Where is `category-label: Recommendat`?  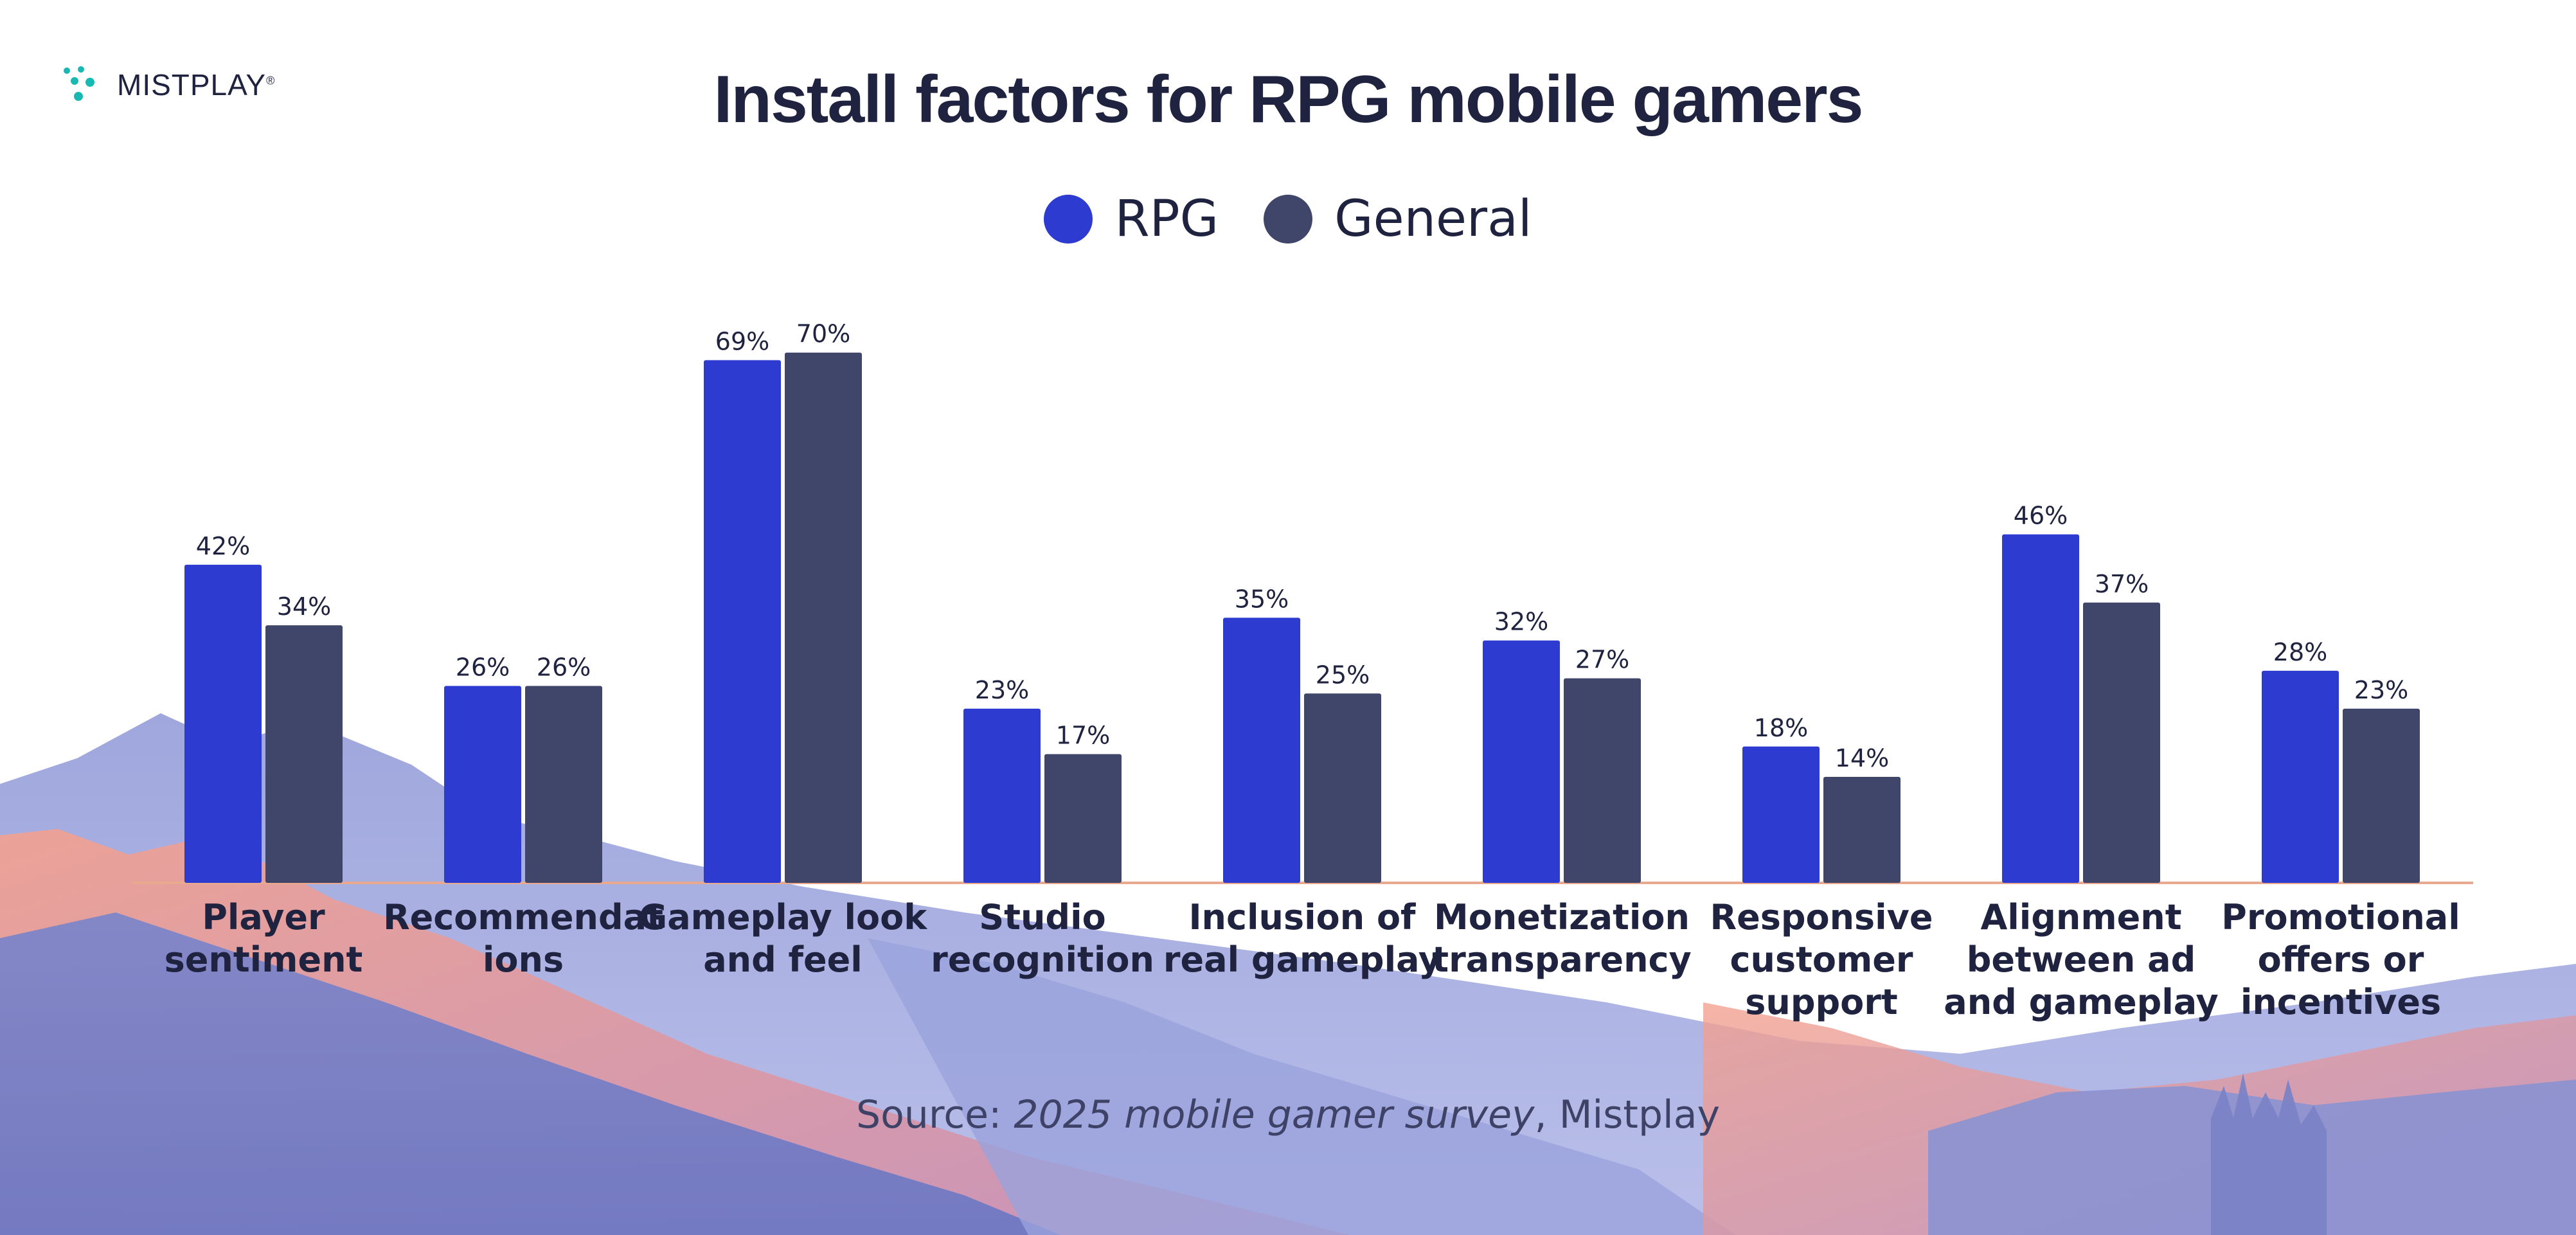
category-label: Recommendat is located at coordinates (523, 917).